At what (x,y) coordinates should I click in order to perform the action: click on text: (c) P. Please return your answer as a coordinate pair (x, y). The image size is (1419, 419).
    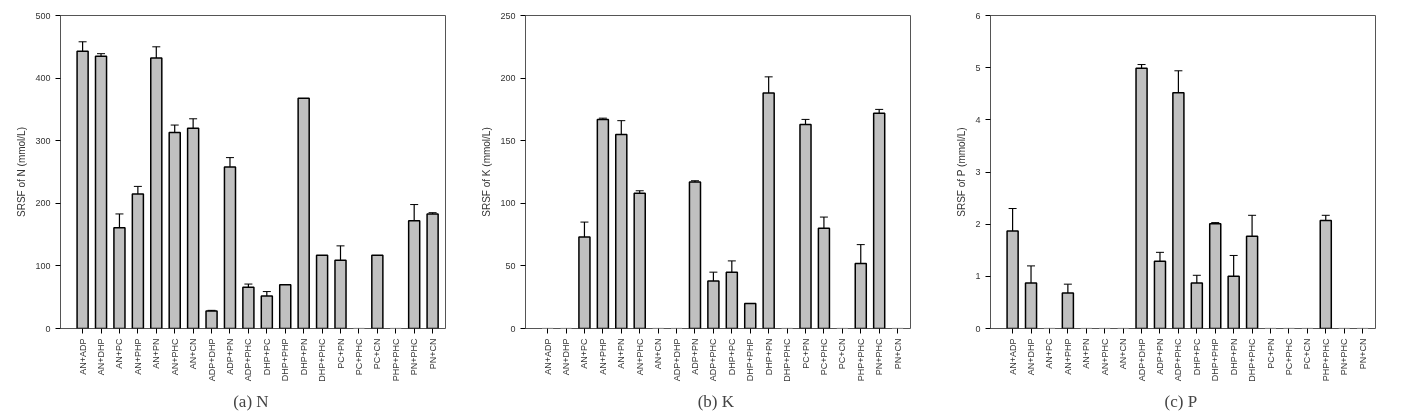
    Looking at the image, I should click on (1181, 401).